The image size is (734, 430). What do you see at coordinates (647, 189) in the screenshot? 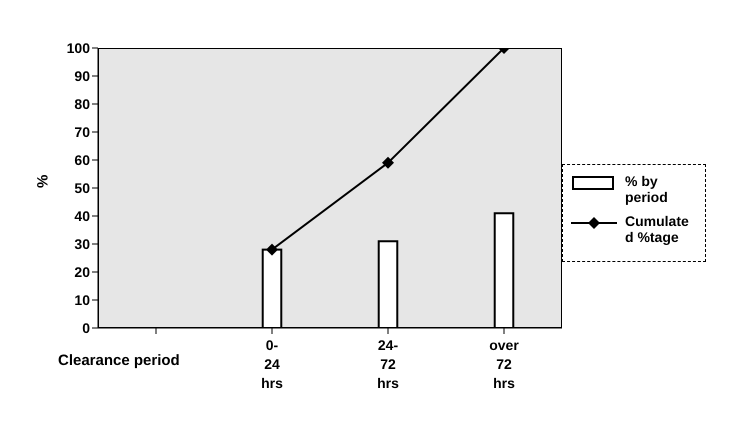
I see `legend-label: % by period` at bounding box center [647, 189].